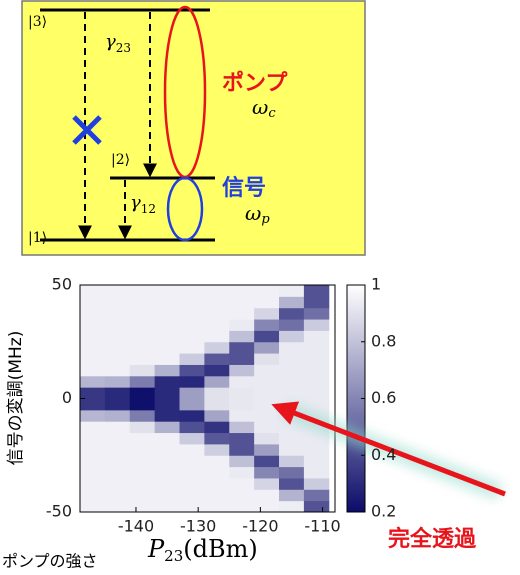 The image size is (520, 575). Describe the element at coordinates (272, 113) in the screenshot. I see `subscript: c` at that location.